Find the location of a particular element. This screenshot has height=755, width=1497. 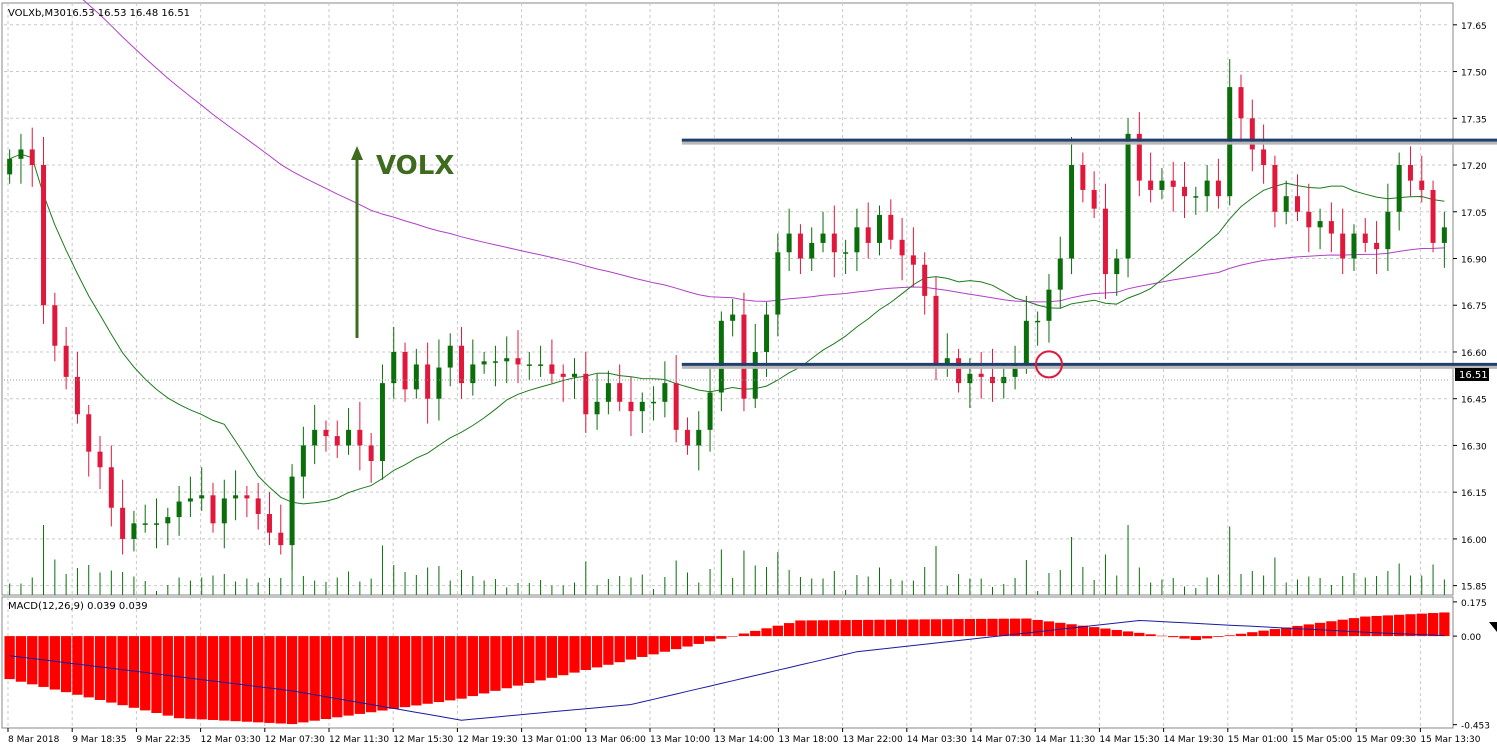

time-tick-label: 13 Mar 18:00 is located at coordinates (808, 740).